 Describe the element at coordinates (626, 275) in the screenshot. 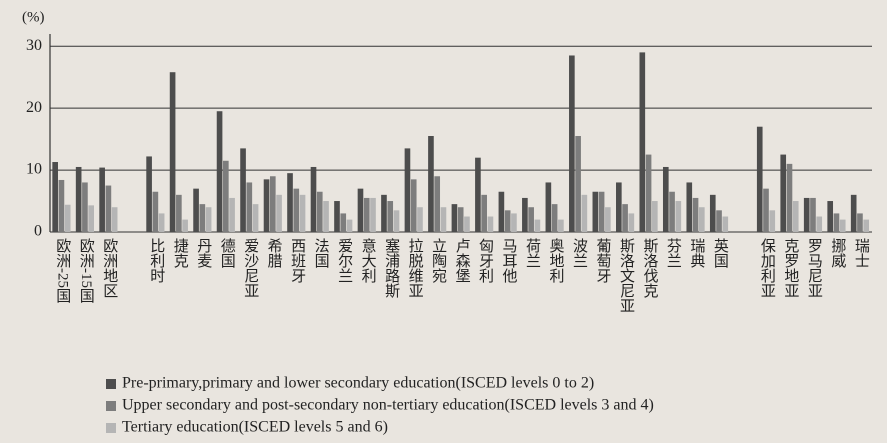

I see `x-tick-label: 斯洛文尼亚` at that location.